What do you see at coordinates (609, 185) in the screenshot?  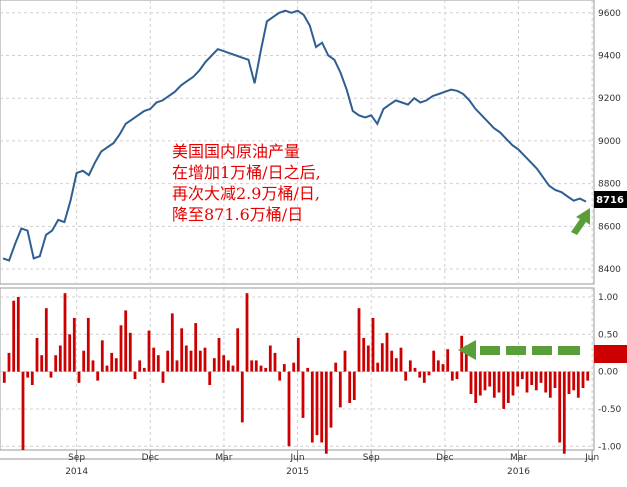 I see `top-y-tick-label: 8800` at bounding box center [609, 185].